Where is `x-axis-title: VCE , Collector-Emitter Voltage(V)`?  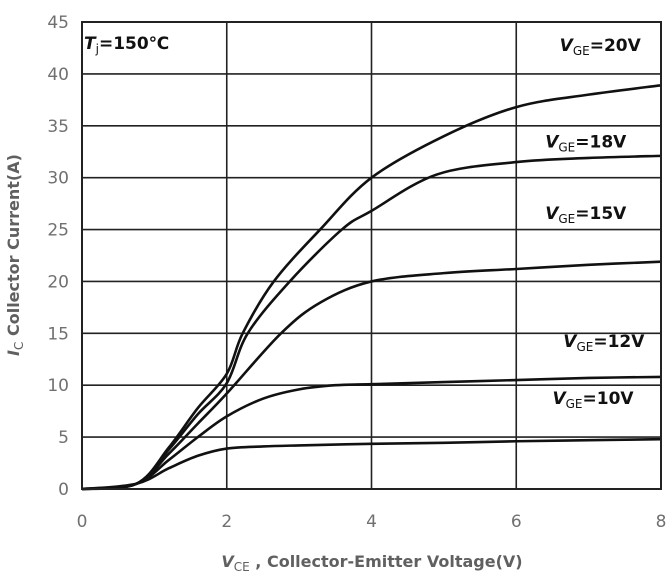
x-axis-title: VCE , Collector-Emitter Voltage(V) is located at coordinates (371, 563).